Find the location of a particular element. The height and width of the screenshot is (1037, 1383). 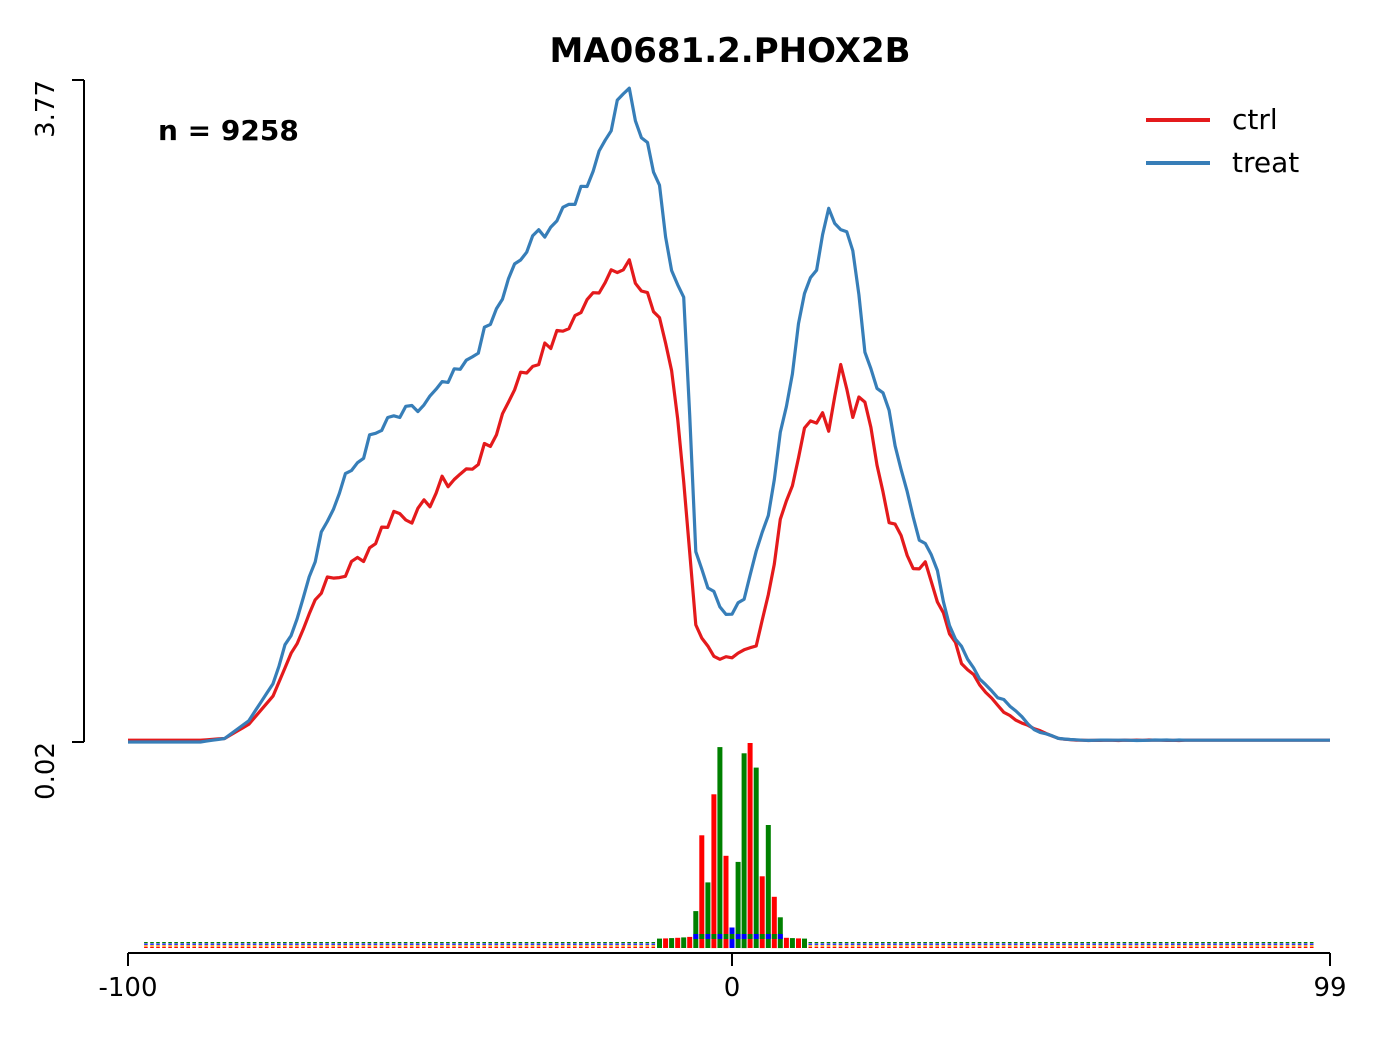

y-tick-label-min: 0.02 is located at coordinates (46, 771).